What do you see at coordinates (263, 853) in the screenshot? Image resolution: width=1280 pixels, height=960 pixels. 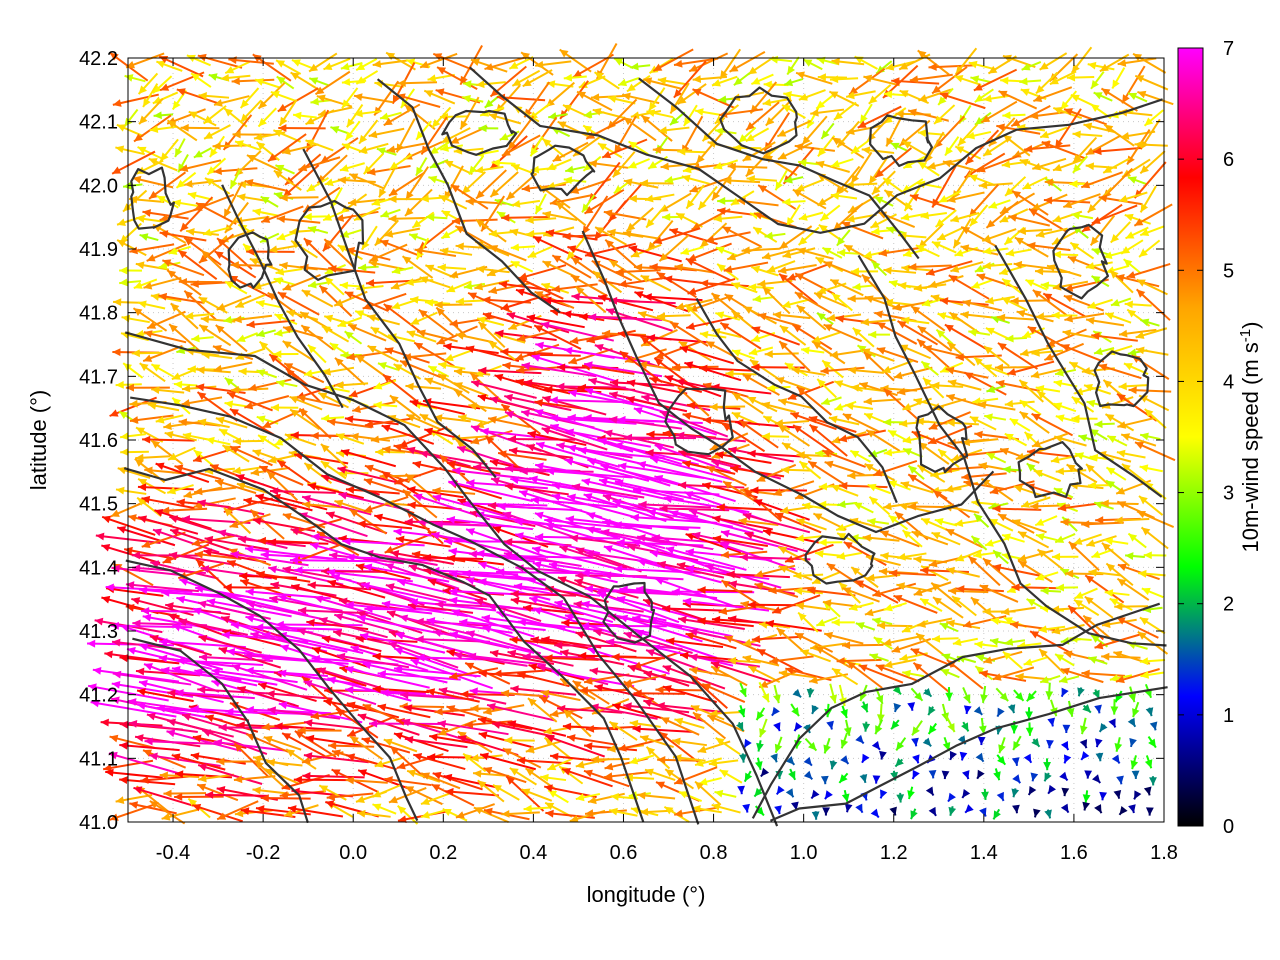 I see `x-tick-label: -0.2` at bounding box center [263, 853].